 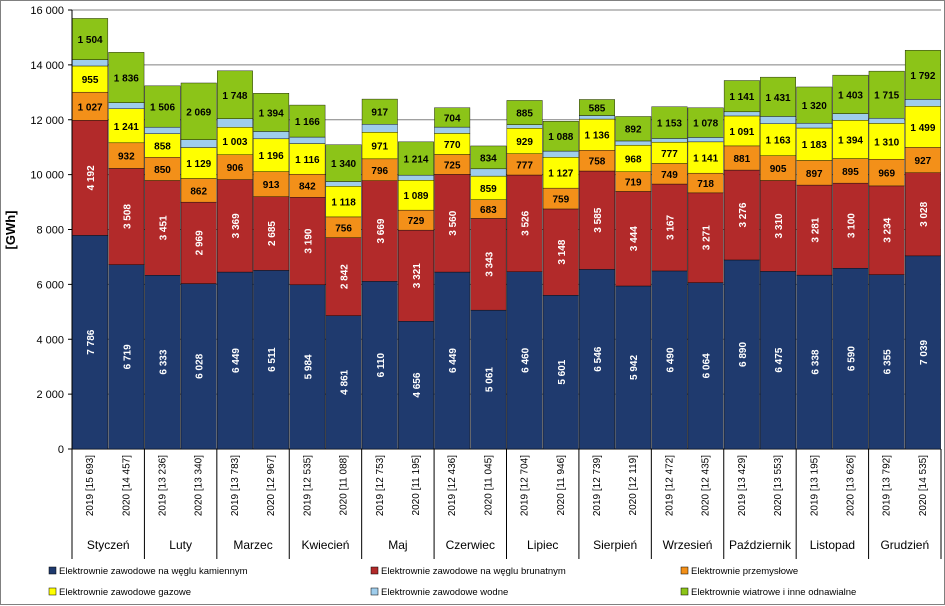 I want to click on data-label: 895, so click(x=850, y=172).